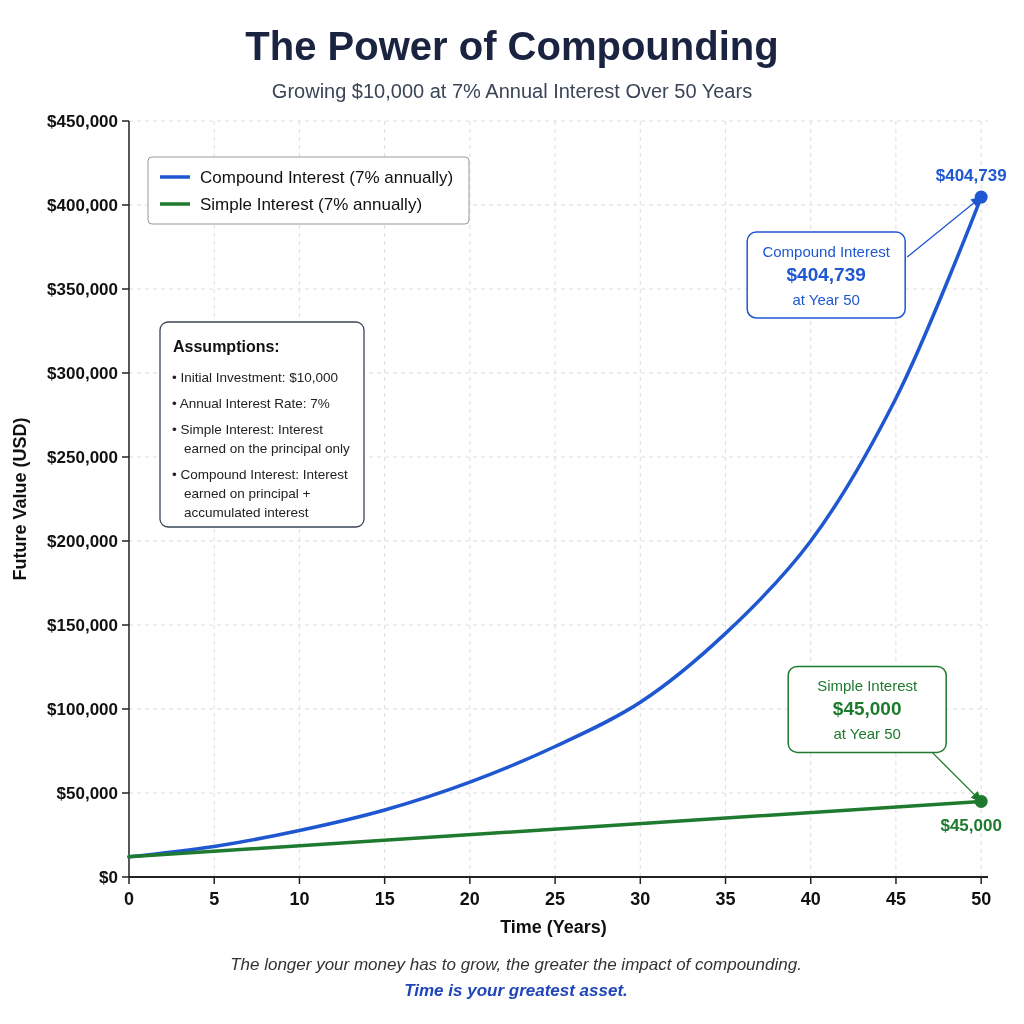 Image resolution: width=1024 pixels, height=1024 pixels. I want to click on legend-label: Simple Interest (7% annually), so click(311, 204).